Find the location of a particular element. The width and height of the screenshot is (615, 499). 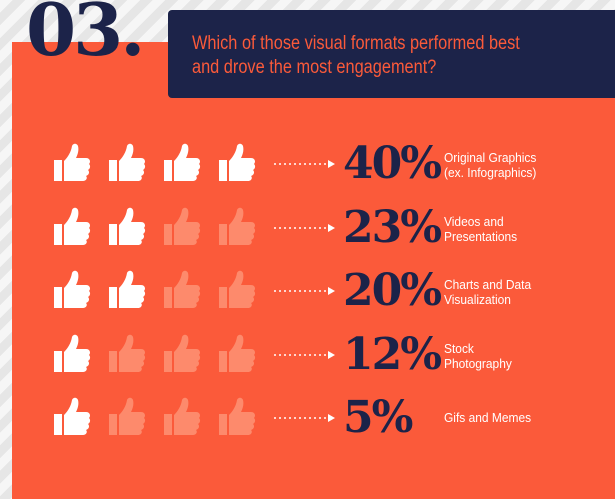

section-number: 03. is located at coordinates (85, 36).